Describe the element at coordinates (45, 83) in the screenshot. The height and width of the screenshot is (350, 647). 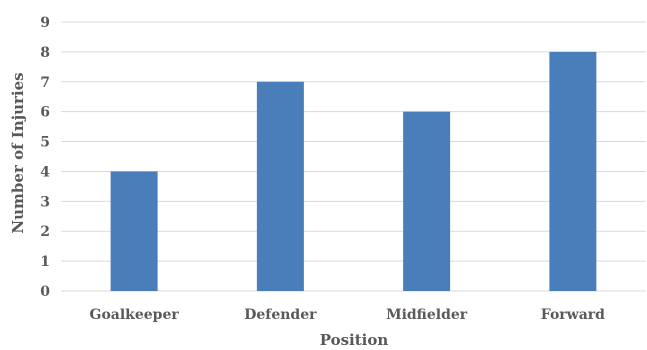
I see `y-tick-label: 7` at that location.